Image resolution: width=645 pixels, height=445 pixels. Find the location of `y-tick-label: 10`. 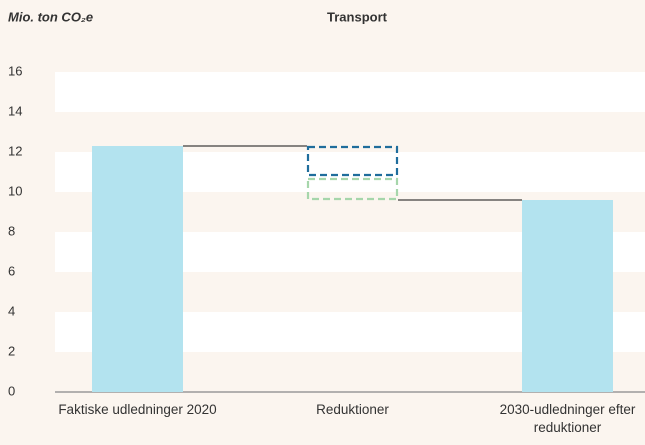

y-tick-label: 10 is located at coordinates (15, 190).